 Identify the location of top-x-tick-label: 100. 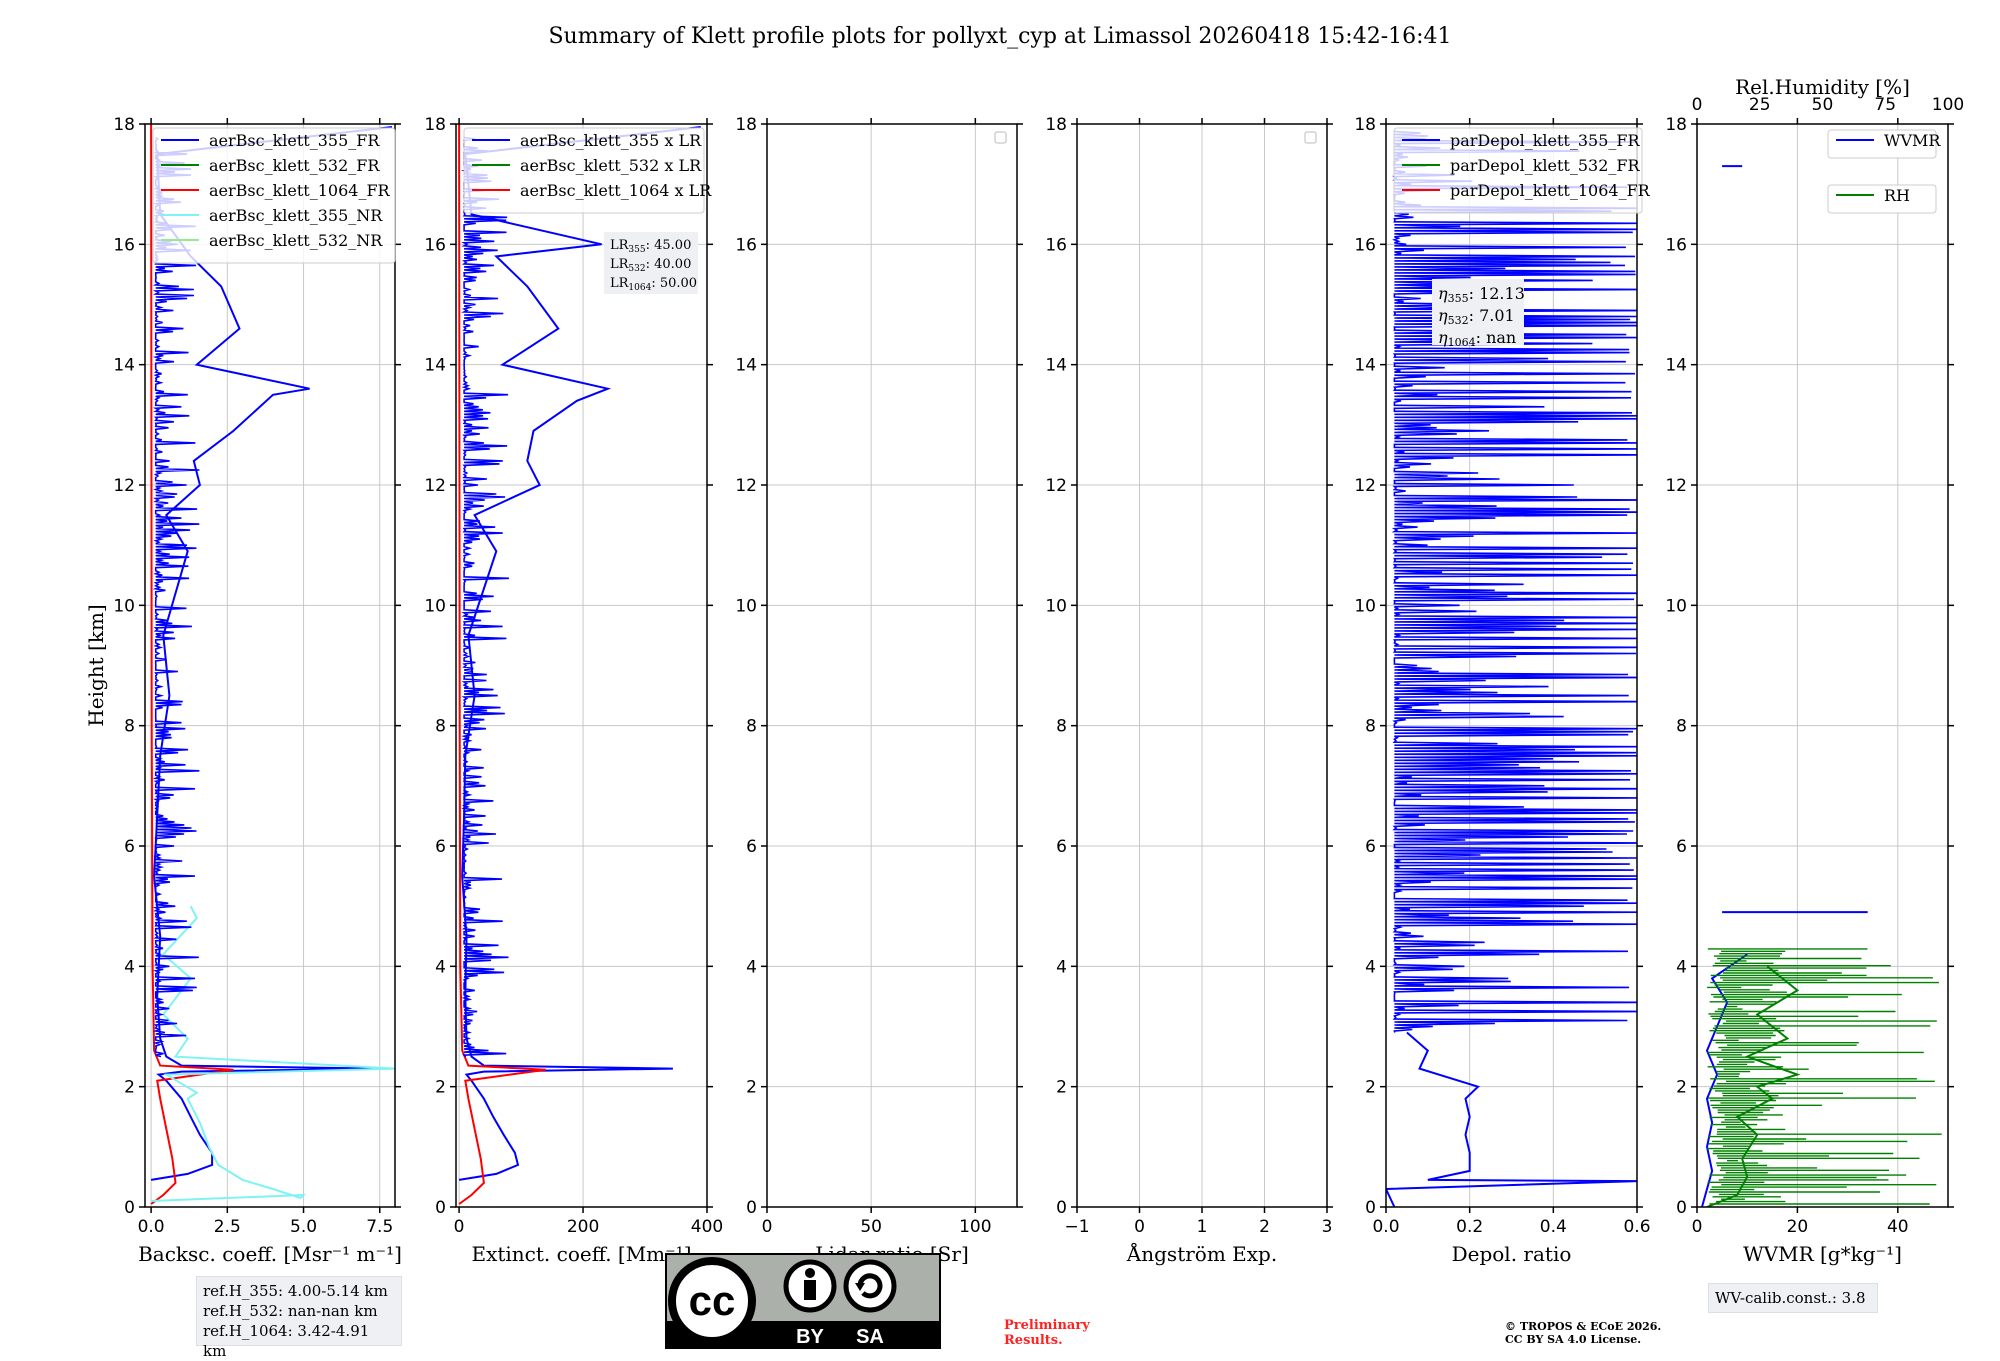
(1948, 105).